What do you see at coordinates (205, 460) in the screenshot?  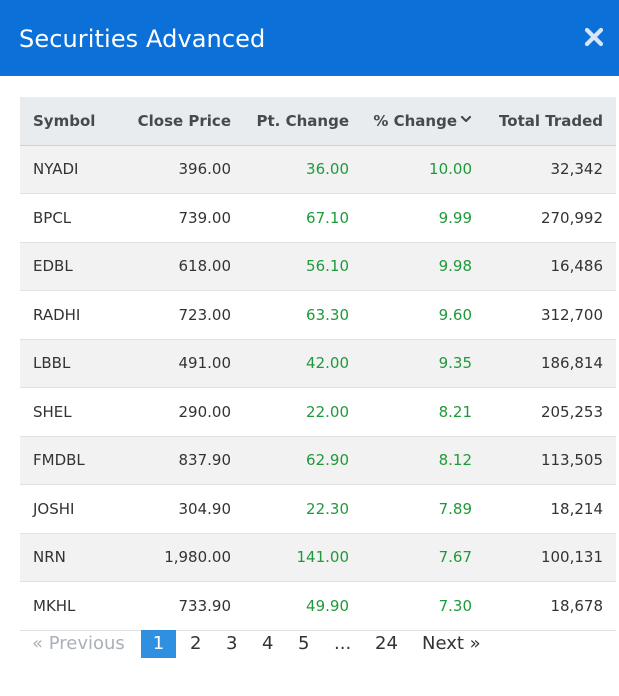 I see `cell-close-price: 837.90` at bounding box center [205, 460].